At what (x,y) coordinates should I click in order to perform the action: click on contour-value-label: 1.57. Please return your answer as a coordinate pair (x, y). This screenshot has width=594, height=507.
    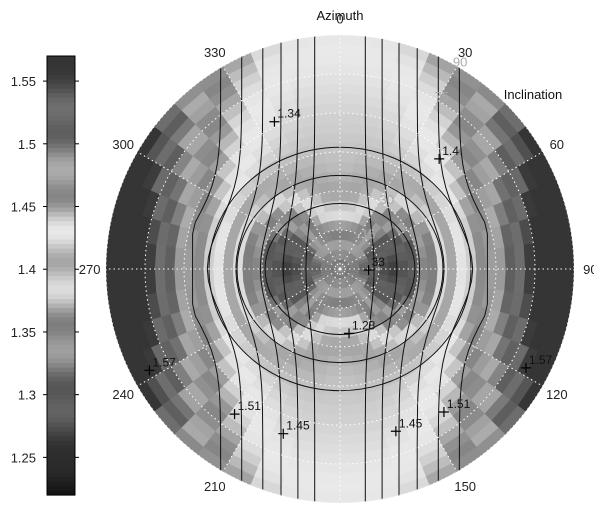
    Looking at the image, I should click on (541, 360).